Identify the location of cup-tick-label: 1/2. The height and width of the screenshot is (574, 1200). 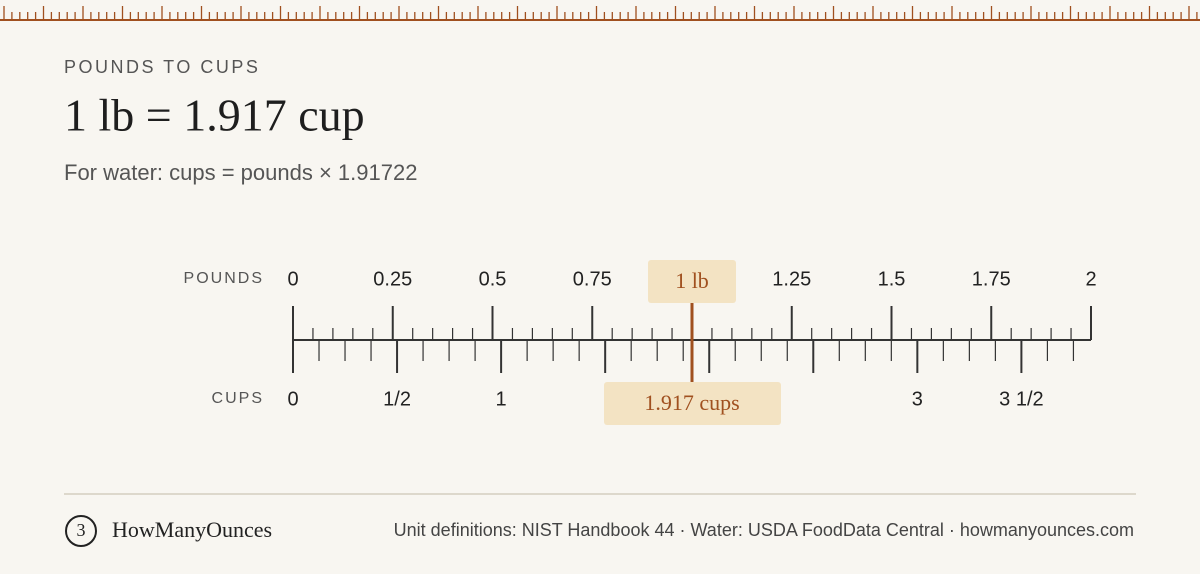
(397, 399).